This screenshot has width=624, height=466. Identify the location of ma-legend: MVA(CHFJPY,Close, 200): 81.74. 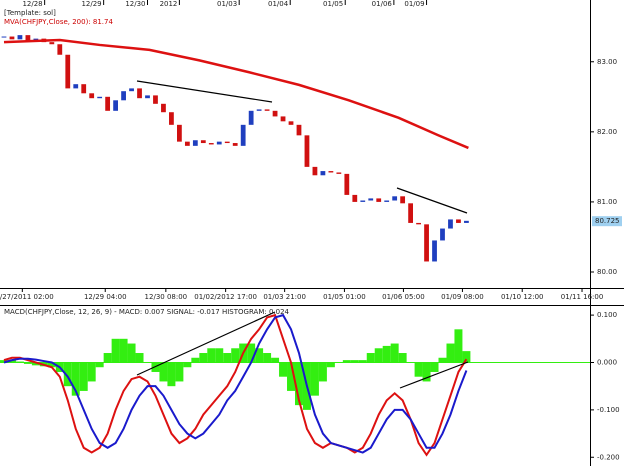
(58, 22).